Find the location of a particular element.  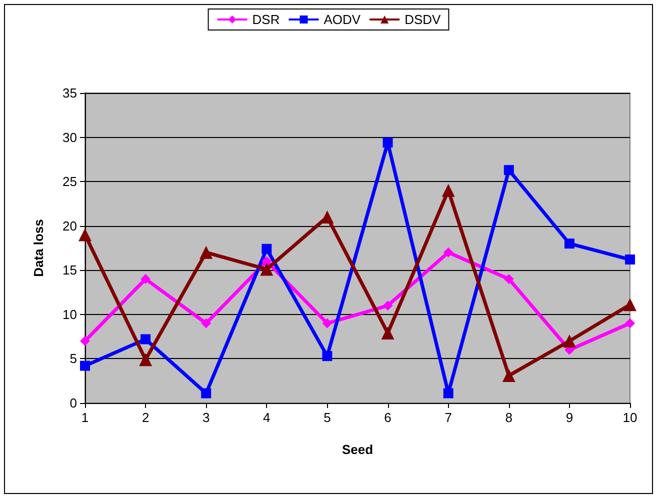

y-tick-label: 5 is located at coordinates (73, 358).